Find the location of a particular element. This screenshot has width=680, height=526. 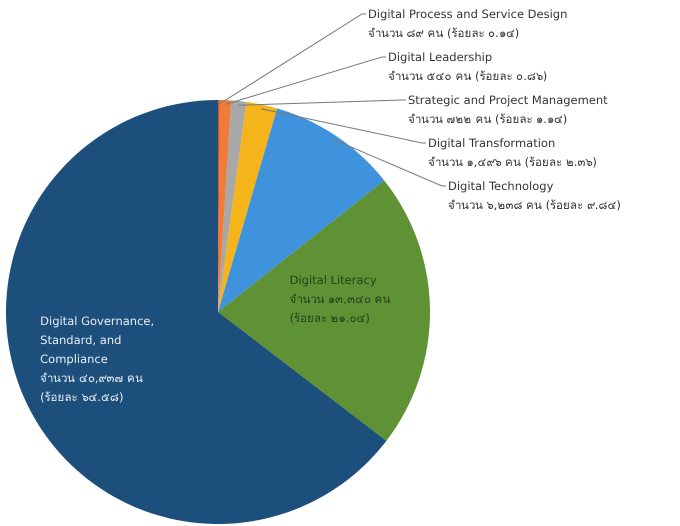

slice-label: Digital Process and Service Design is located at coordinates (468, 14).